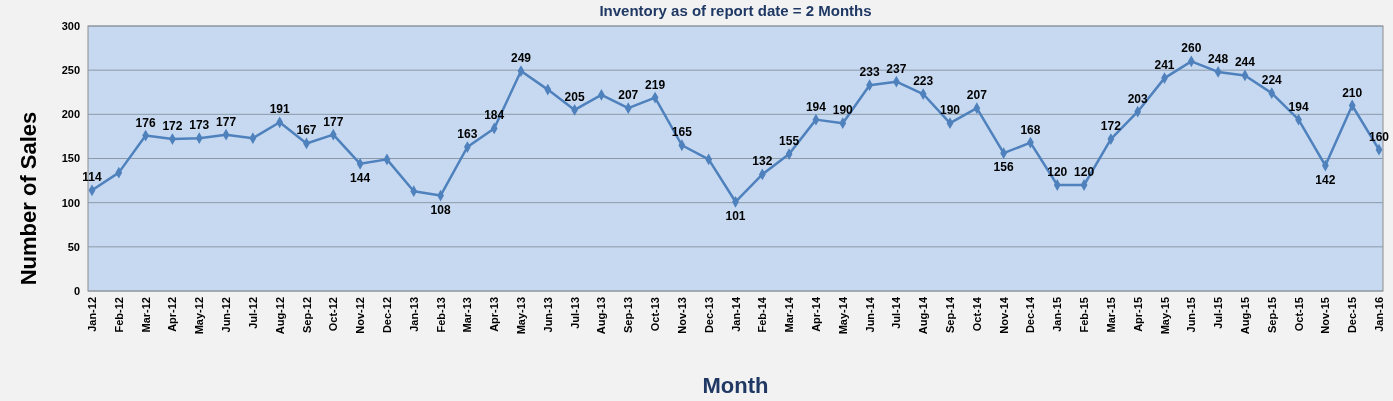  Describe the element at coordinates (1030, 129) in the screenshot. I see `data-label: 168` at that location.